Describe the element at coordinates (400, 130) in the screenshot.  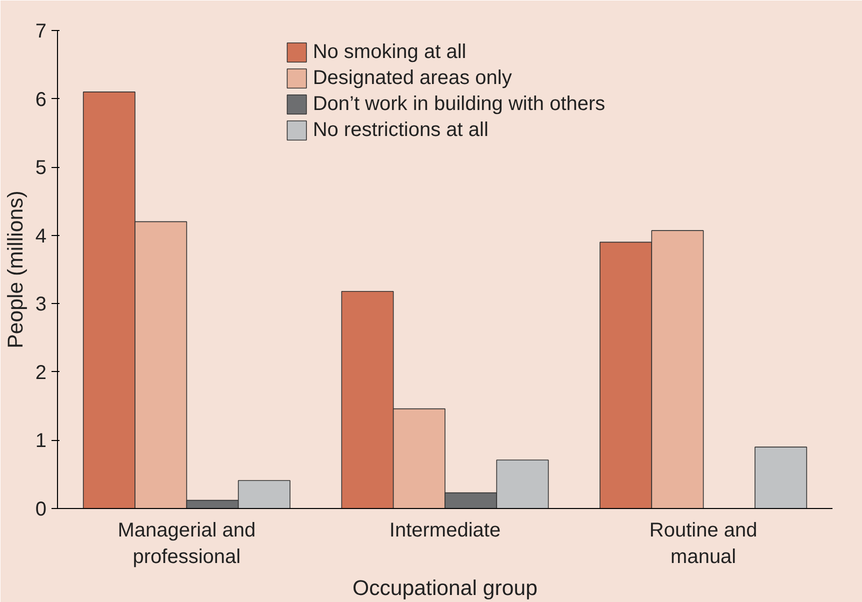
I see `legend-label: No restrictions at all` at that location.